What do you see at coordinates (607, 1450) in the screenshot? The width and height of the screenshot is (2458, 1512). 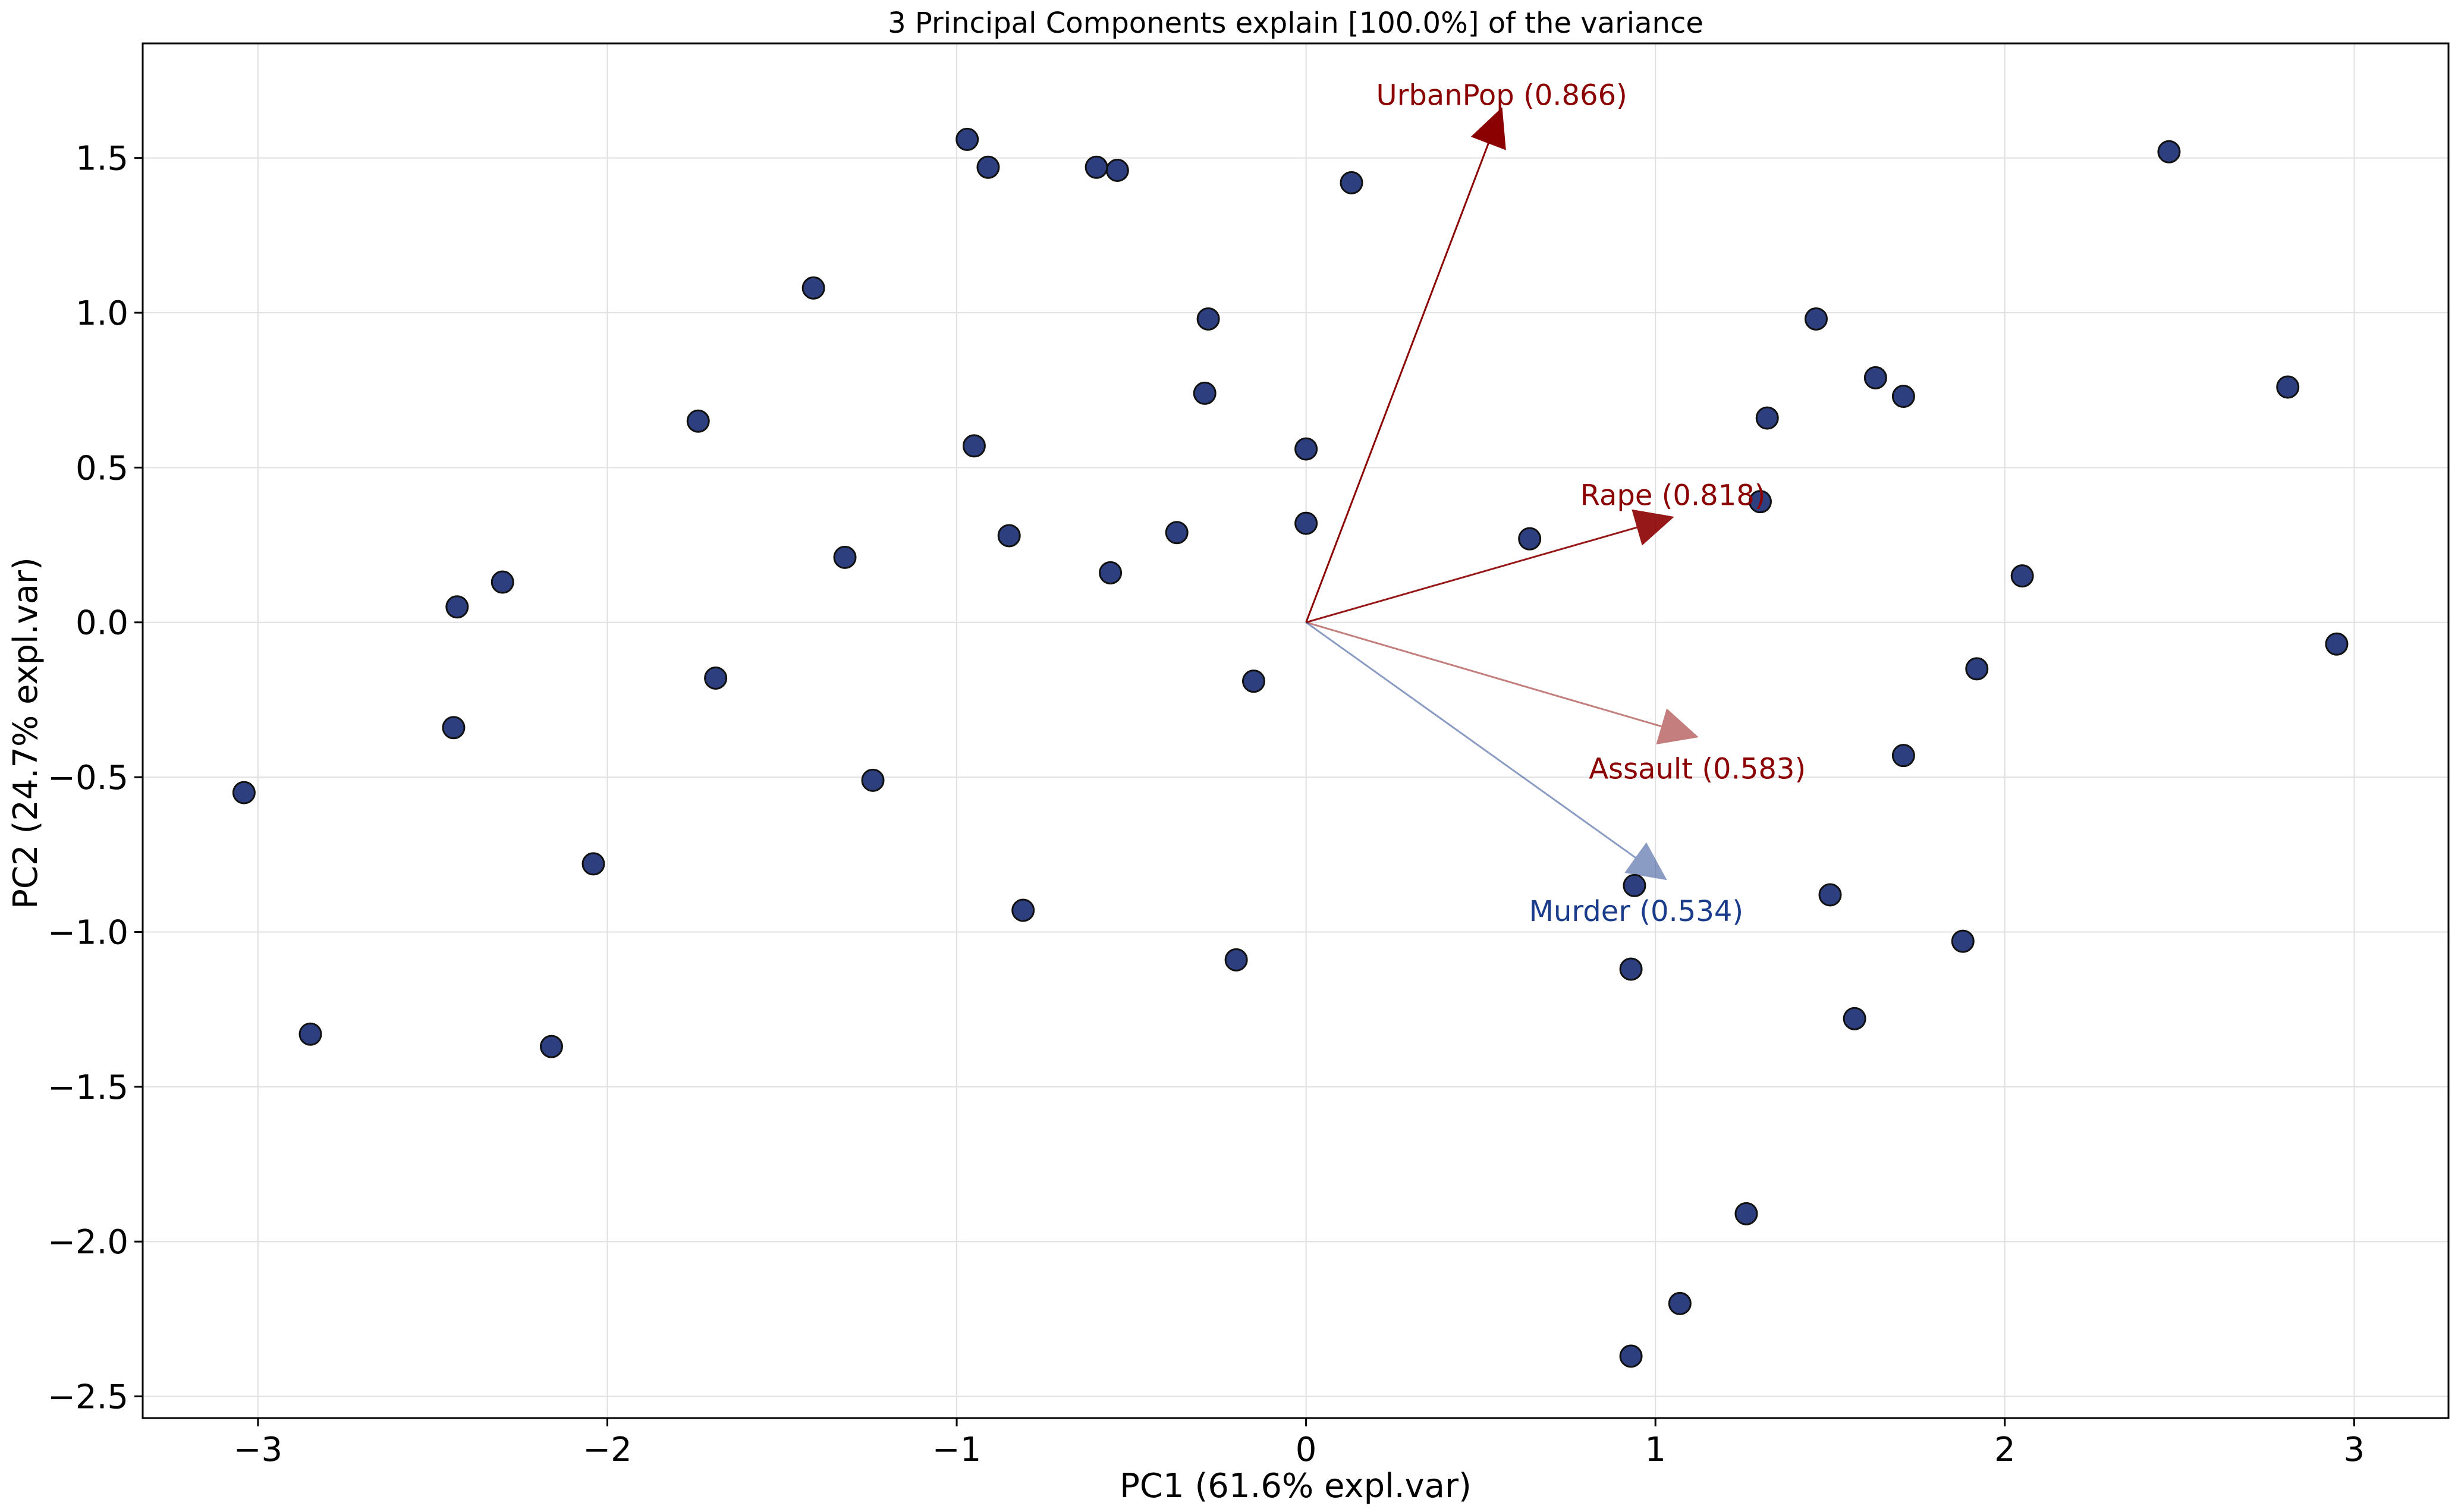 I see `x-tick-label: −2` at bounding box center [607, 1450].